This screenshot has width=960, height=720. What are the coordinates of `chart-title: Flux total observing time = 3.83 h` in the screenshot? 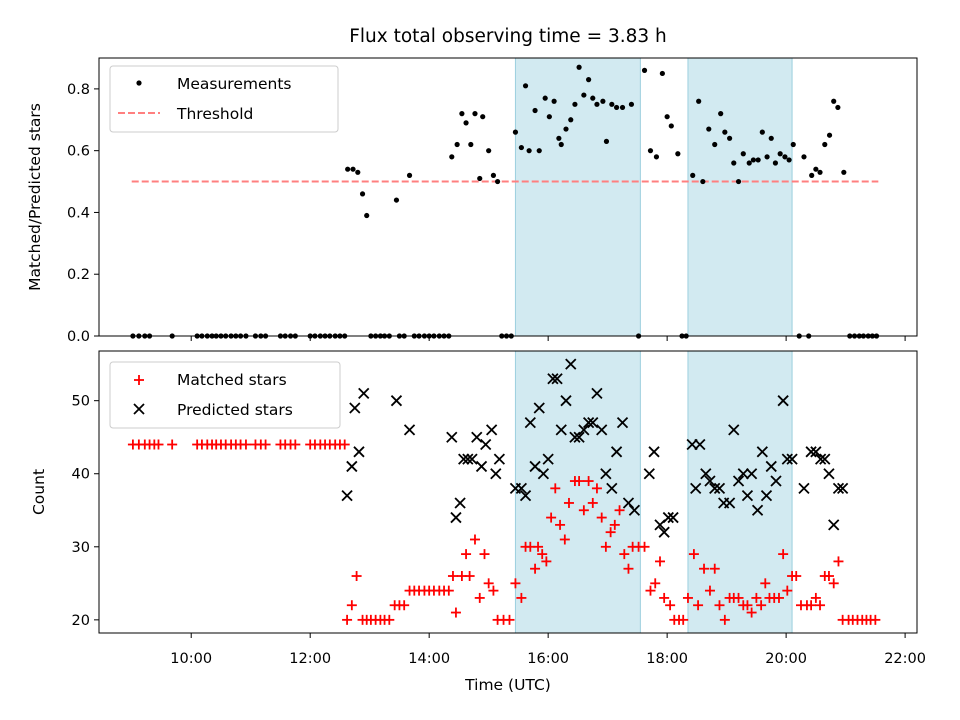 It's located at (508, 36).